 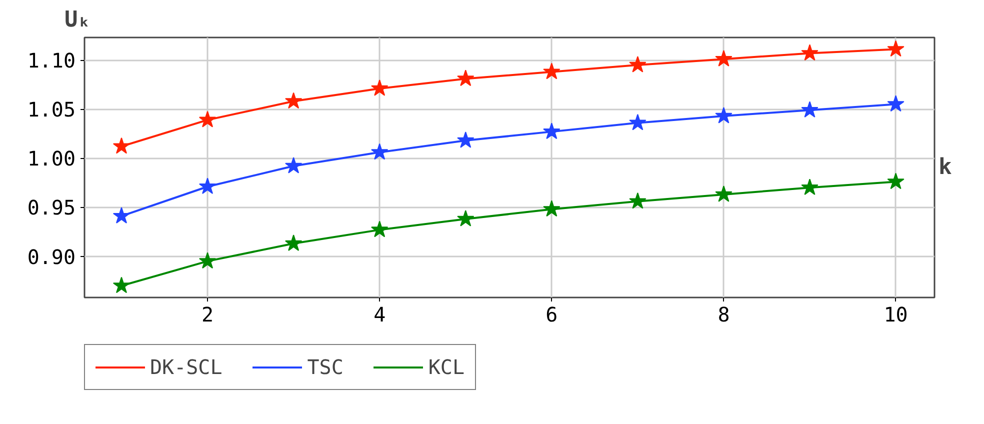 I want to click on x-tick-label: 4, so click(x=380, y=314).